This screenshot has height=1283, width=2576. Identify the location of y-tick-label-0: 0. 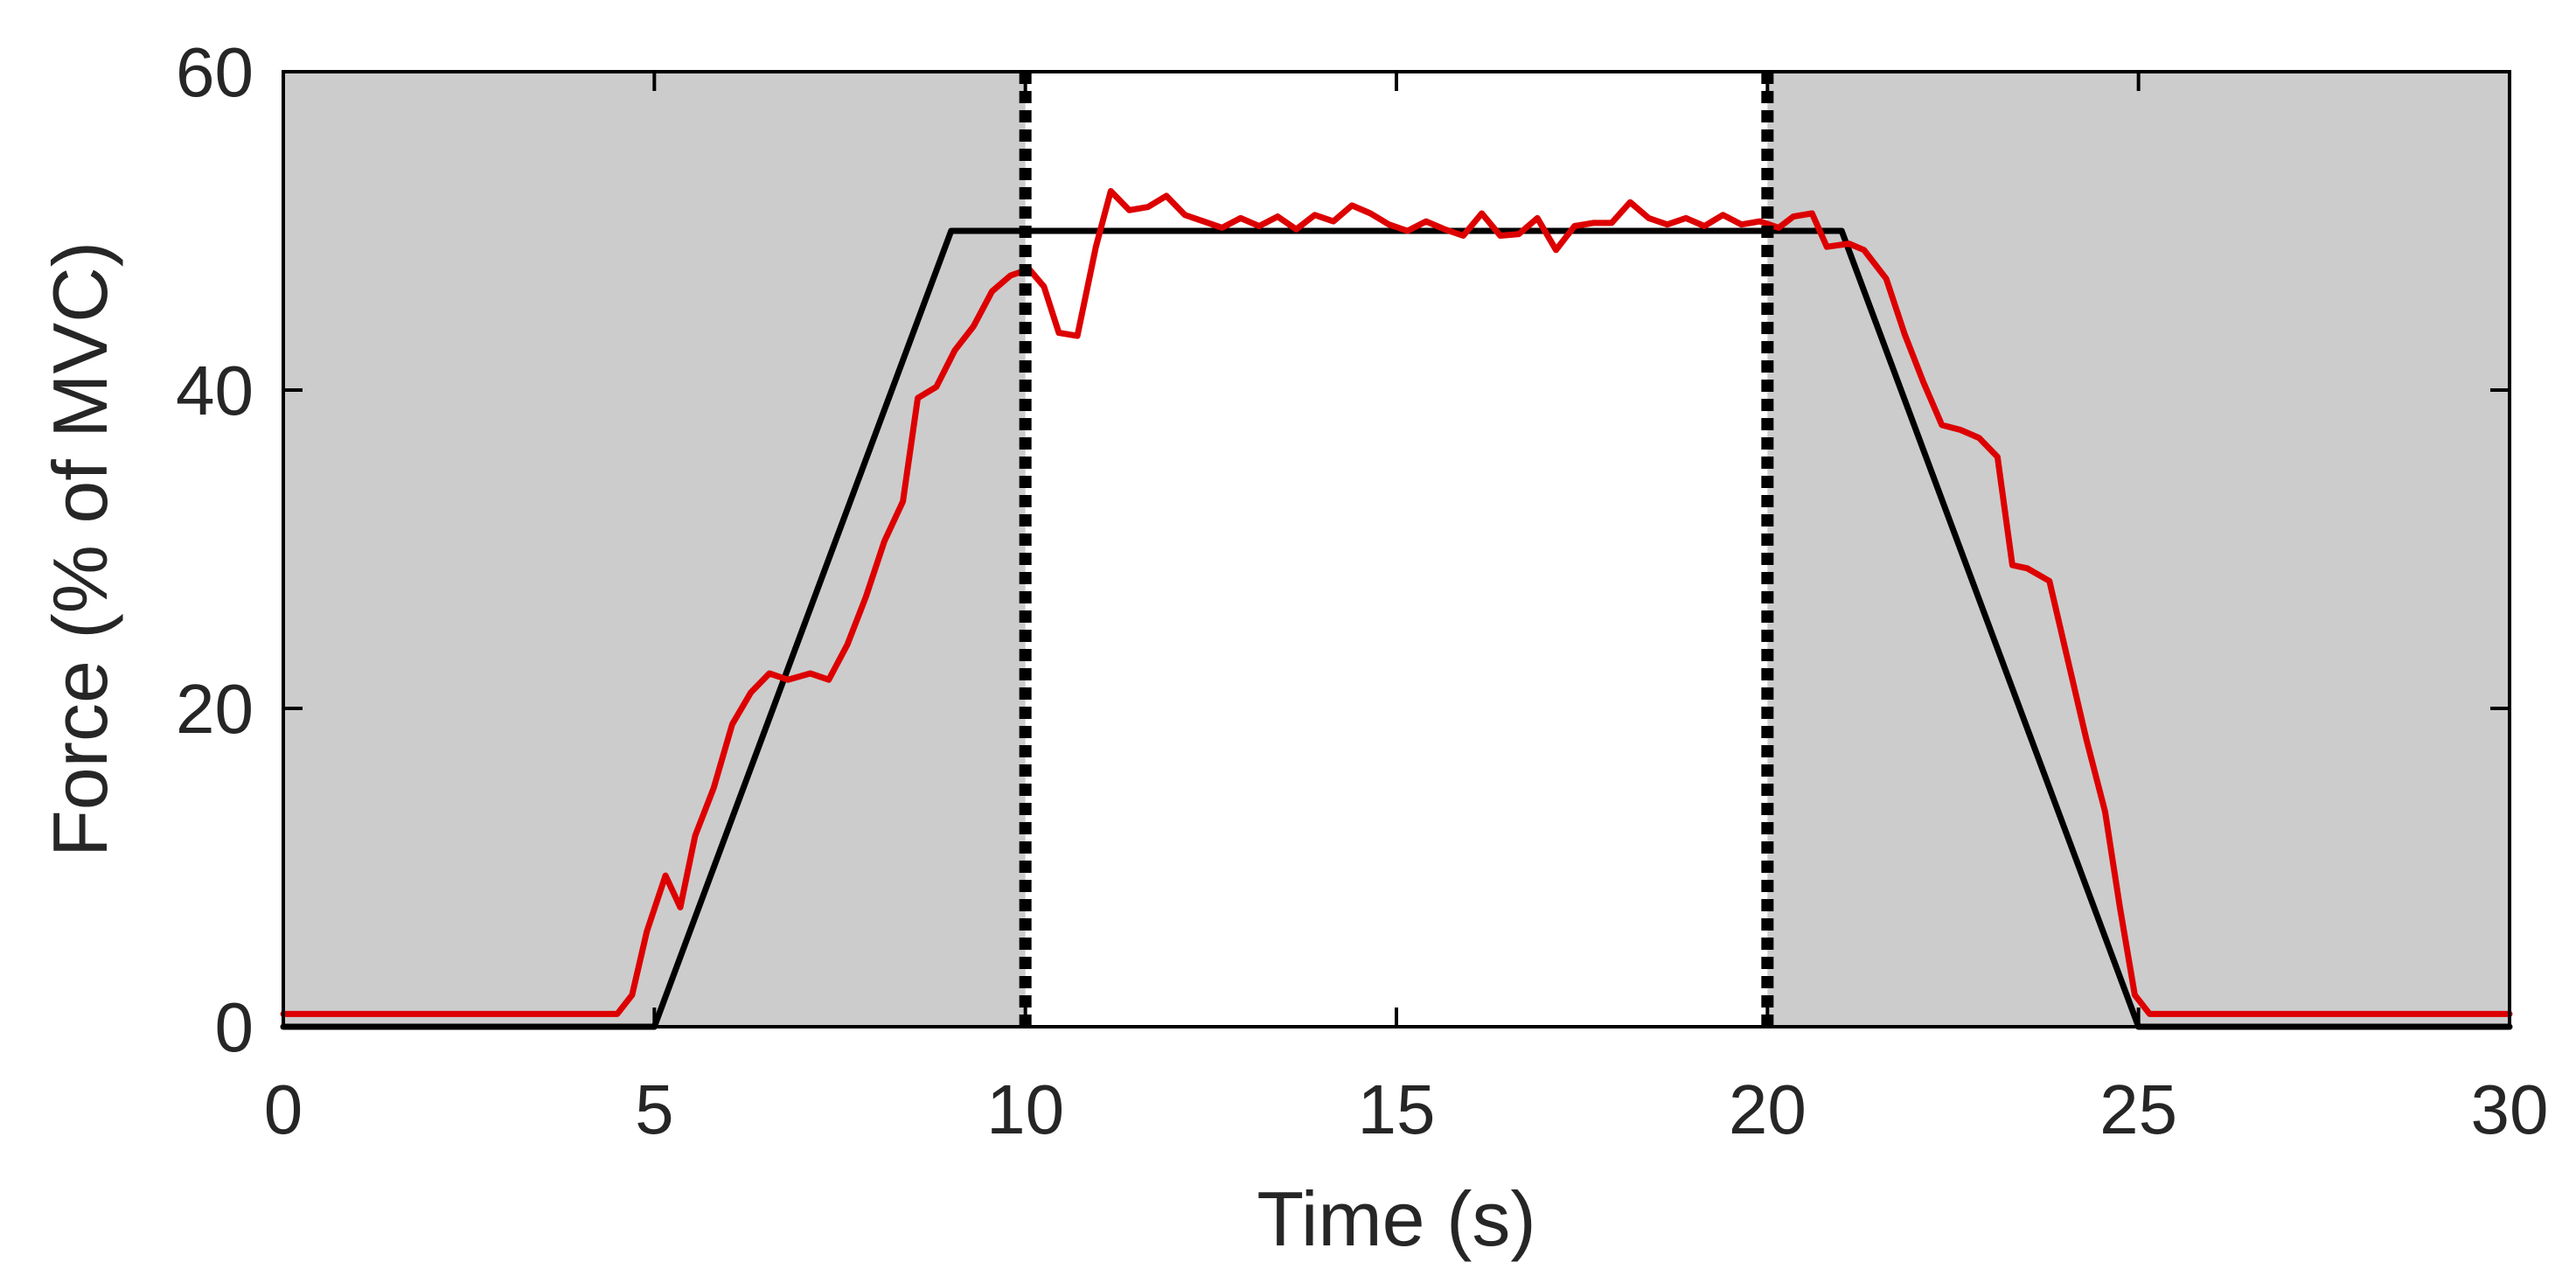
(235, 1027).